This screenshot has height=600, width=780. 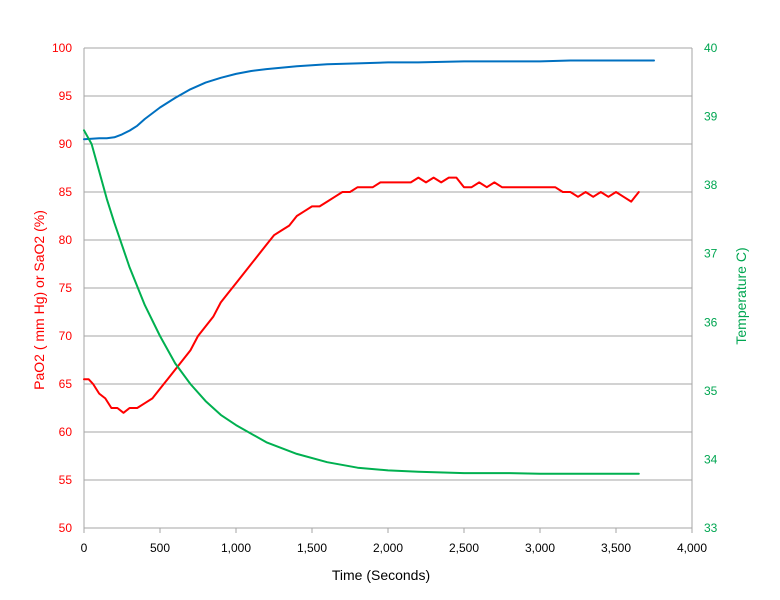 I want to click on y-left-tick-labels: 50 55 60 65 70 75 80 85 90 95 100, so click(x=62, y=288).